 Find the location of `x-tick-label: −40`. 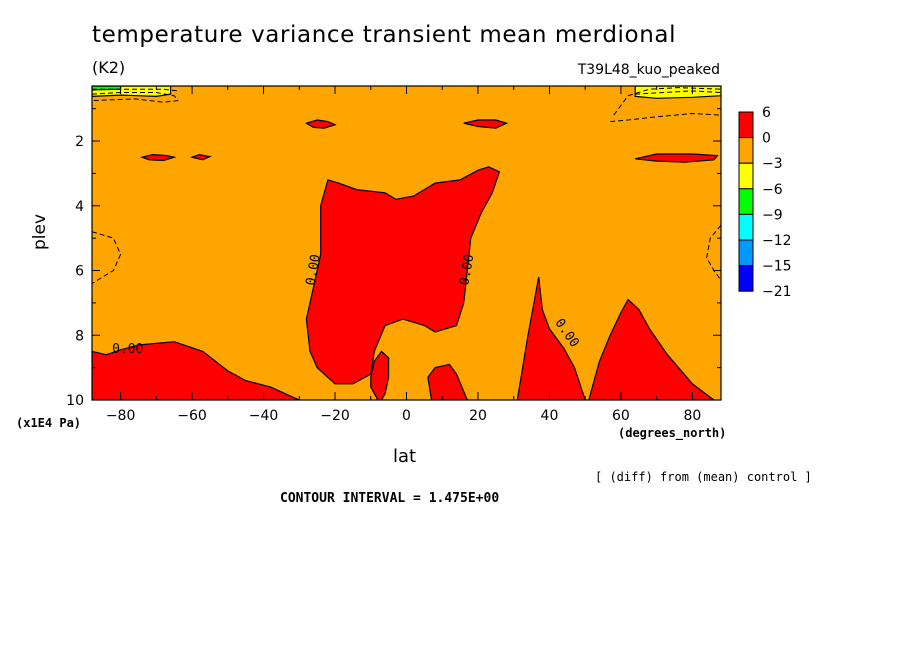

x-tick-label: −40 is located at coordinates (264, 416).